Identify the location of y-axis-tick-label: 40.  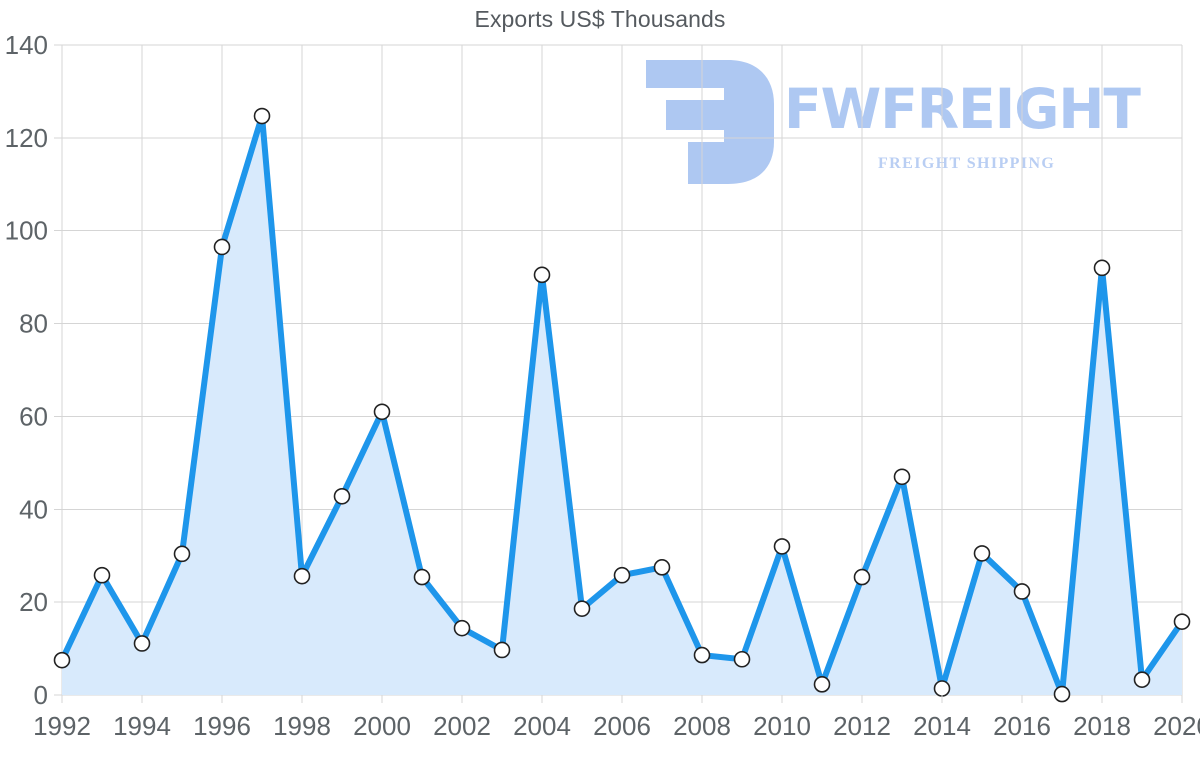
(33, 509).